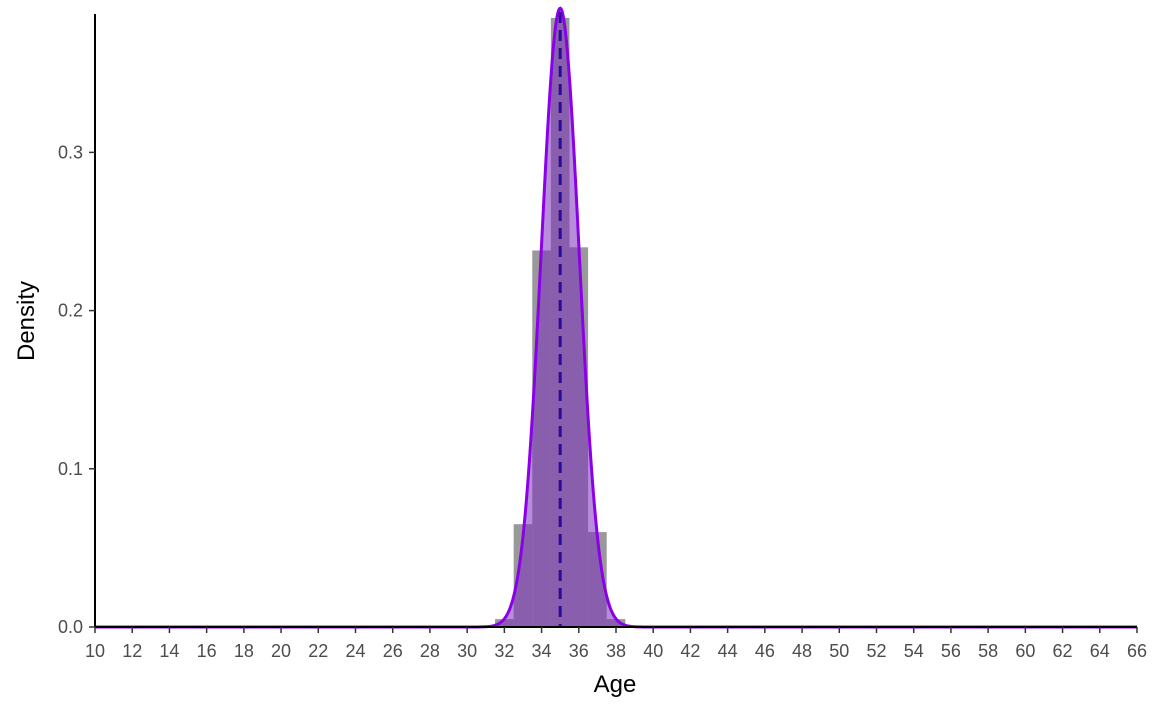 The width and height of the screenshot is (1152, 711). I want to click on y-axis-title: Density, so click(26, 321).